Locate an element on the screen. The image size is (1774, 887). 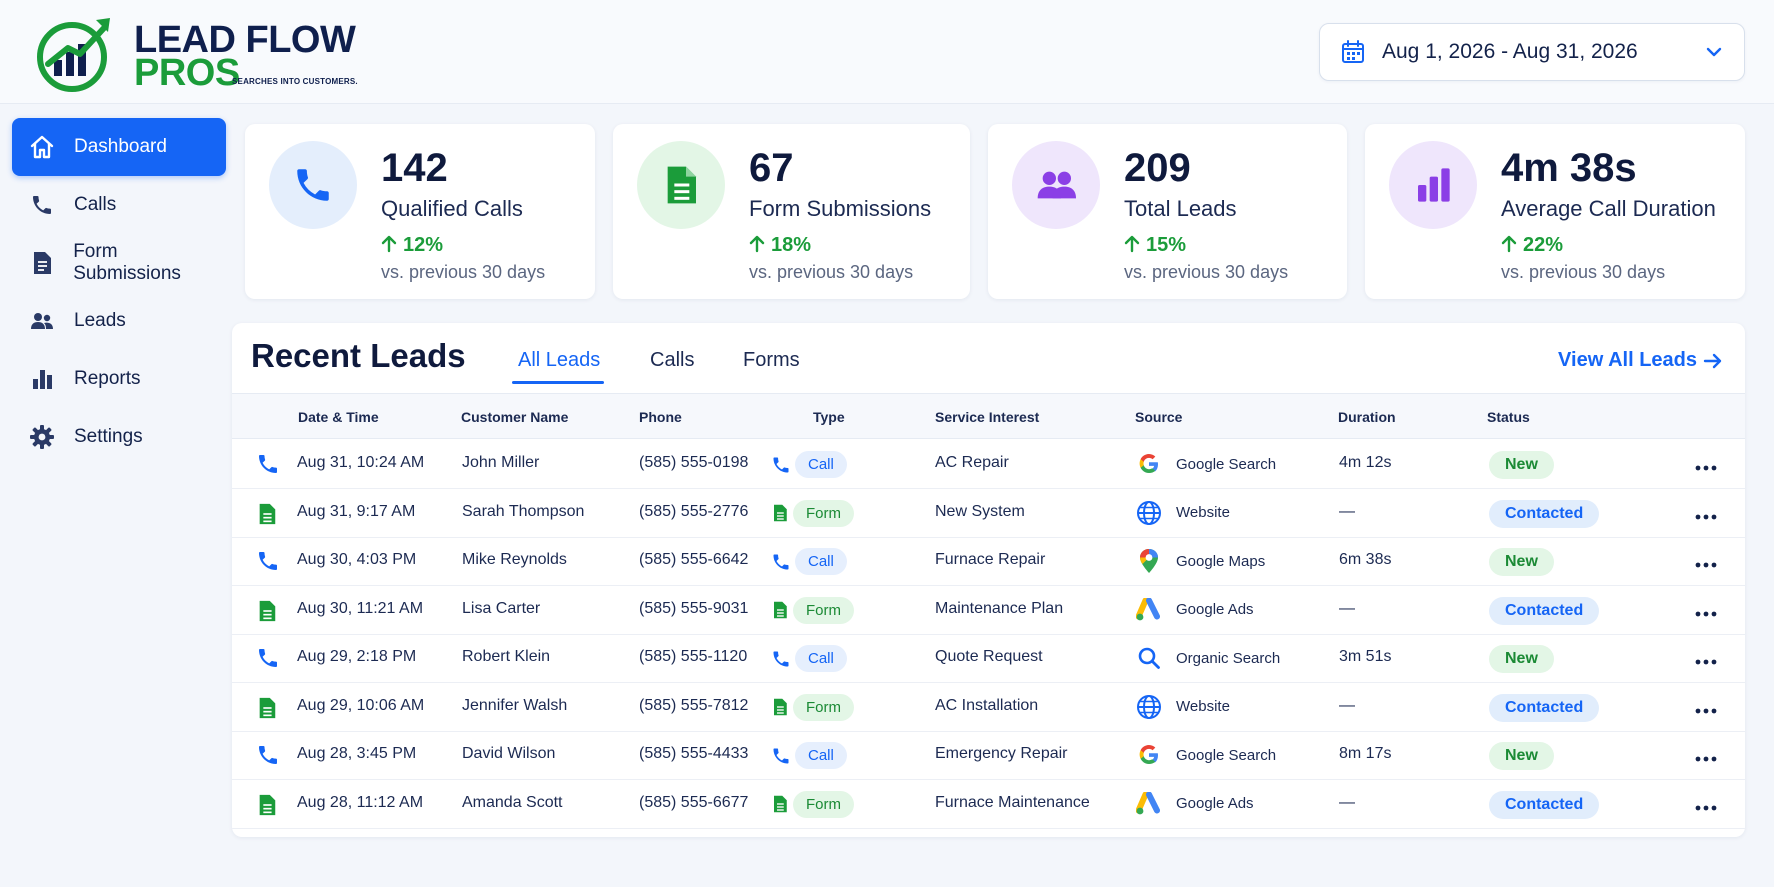
stat-label: Form Submissions is located at coordinates (840, 208).